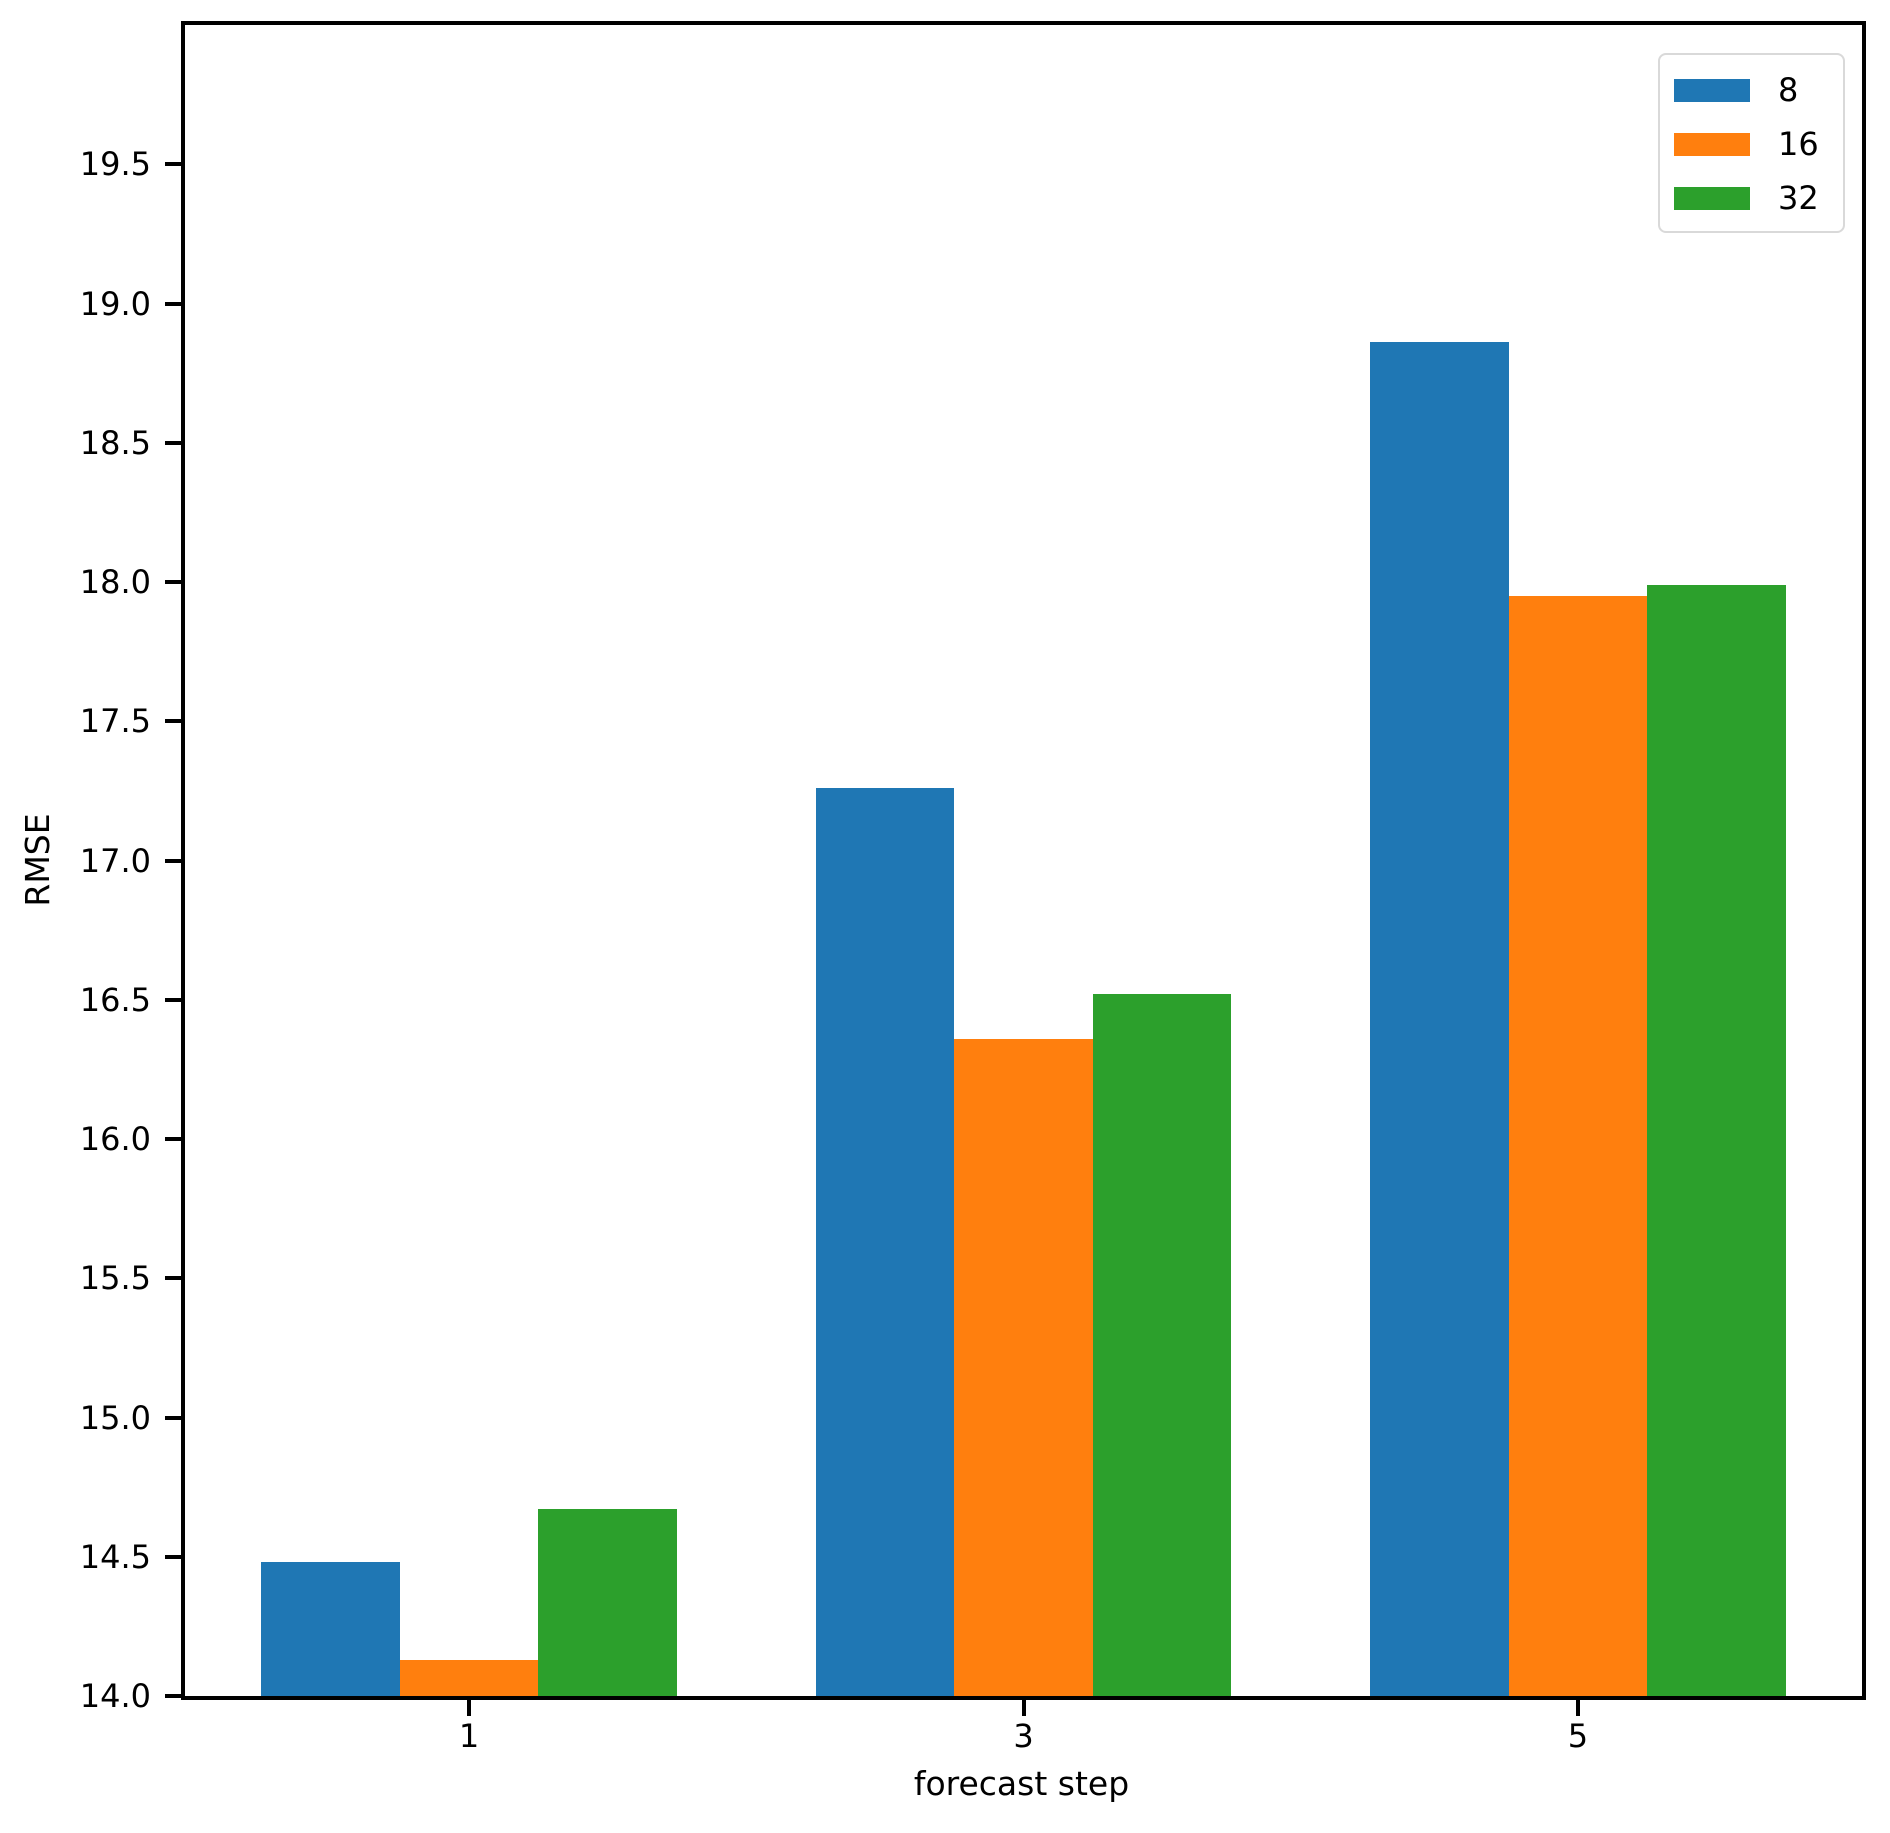  I want to click on bar-series8-step5, so click(1439, 1019).